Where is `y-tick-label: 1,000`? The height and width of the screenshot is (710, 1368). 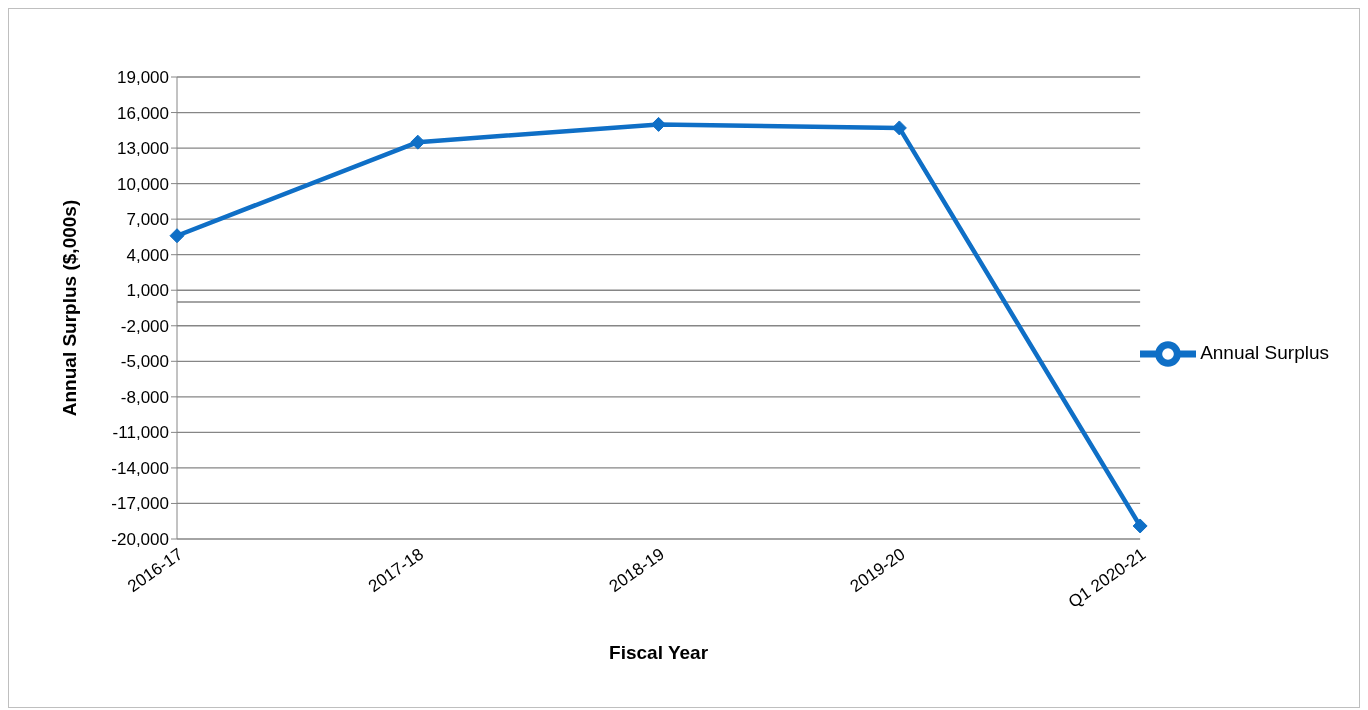
y-tick-label: 1,000 is located at coordinates (147, 291).